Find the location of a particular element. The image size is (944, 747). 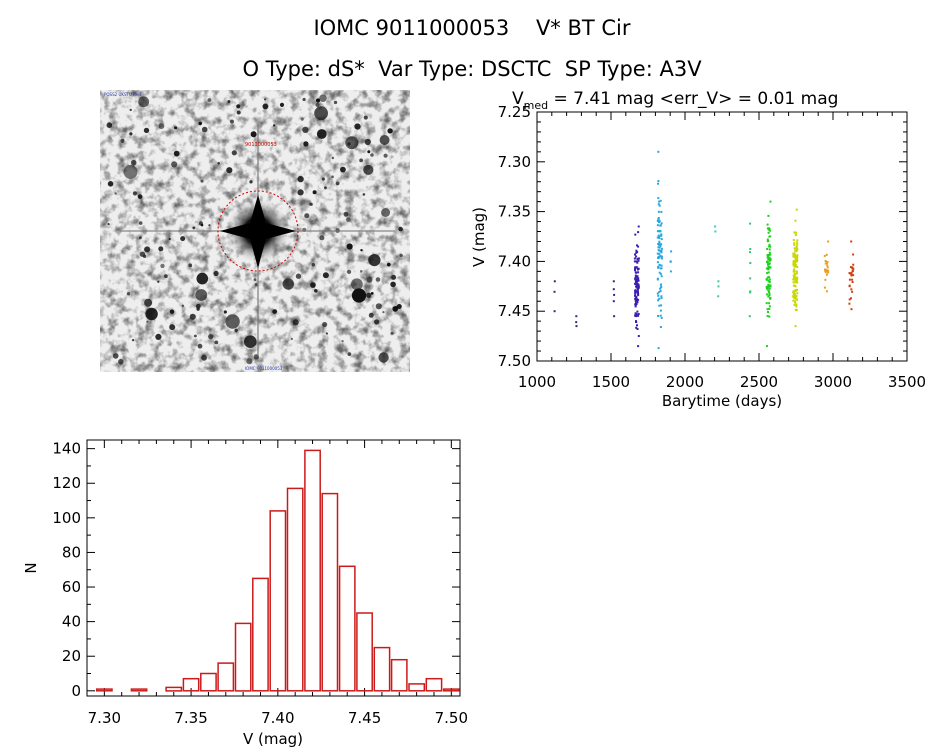

hist-ytick-label: 60 is located at coordinates (71, 587).